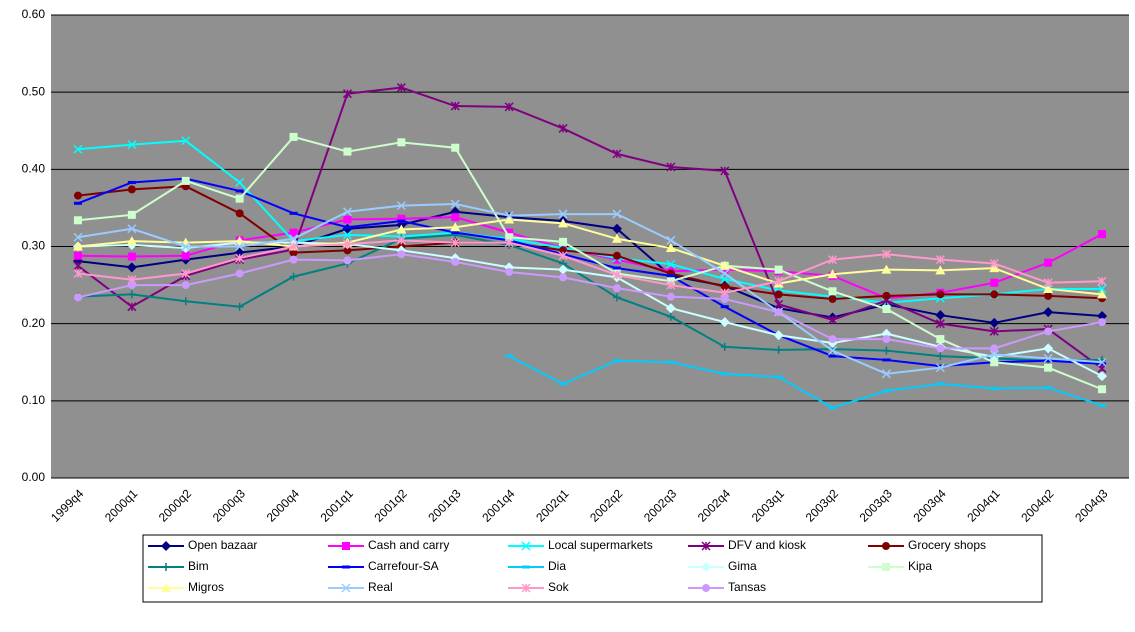 The image size is (1135, 632). What do you see at coordinates (229, 505) in the screenshot?
I see `x-tick-label: 2000q3` at bounding box center [229, 505].